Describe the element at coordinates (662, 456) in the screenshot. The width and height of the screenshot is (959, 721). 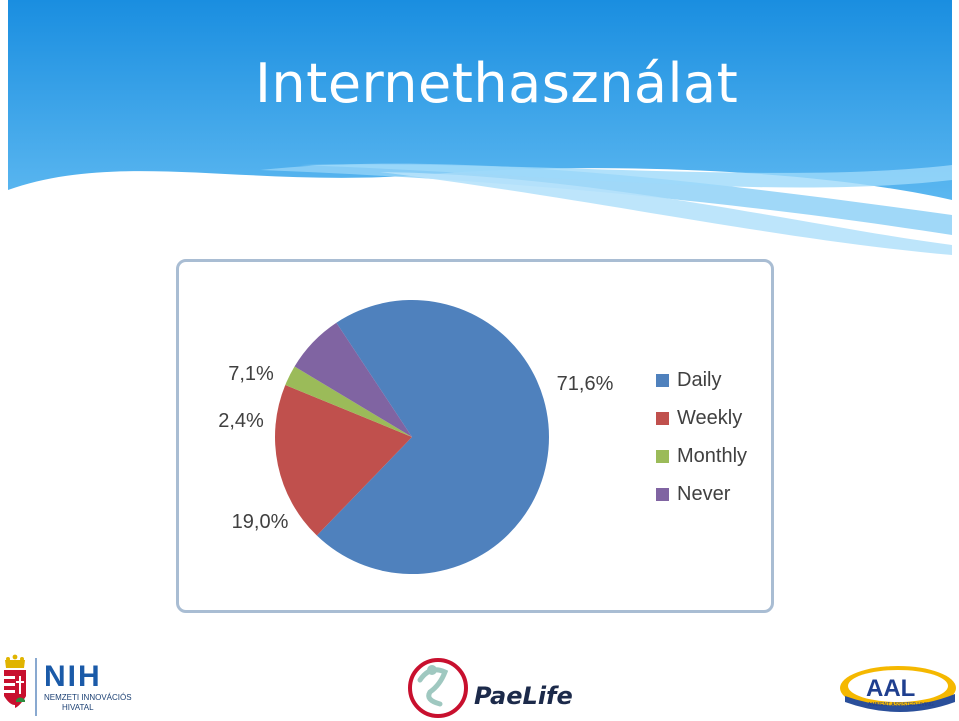
I see `legend-swatch-monthly` at that location.